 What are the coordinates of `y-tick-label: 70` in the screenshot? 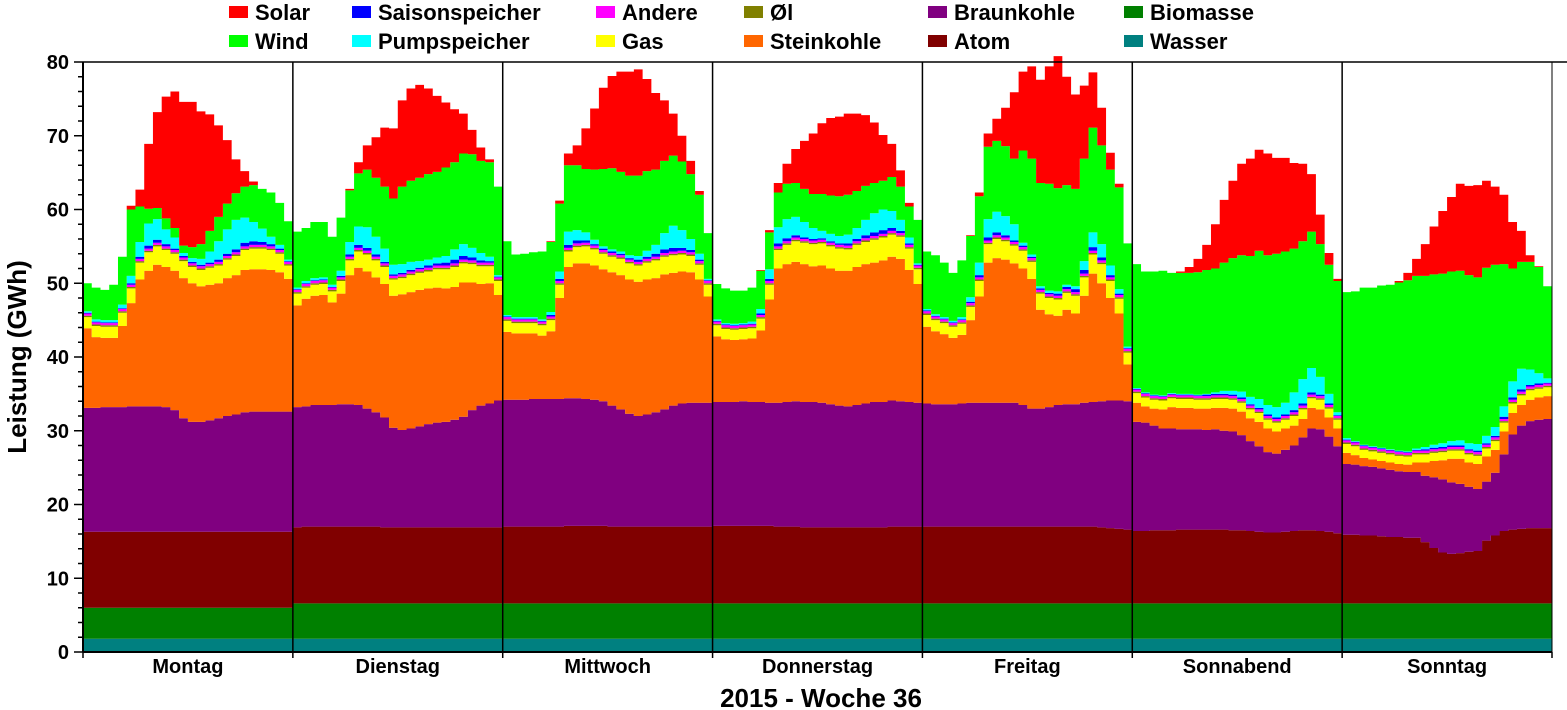 It's located at (58, 137).